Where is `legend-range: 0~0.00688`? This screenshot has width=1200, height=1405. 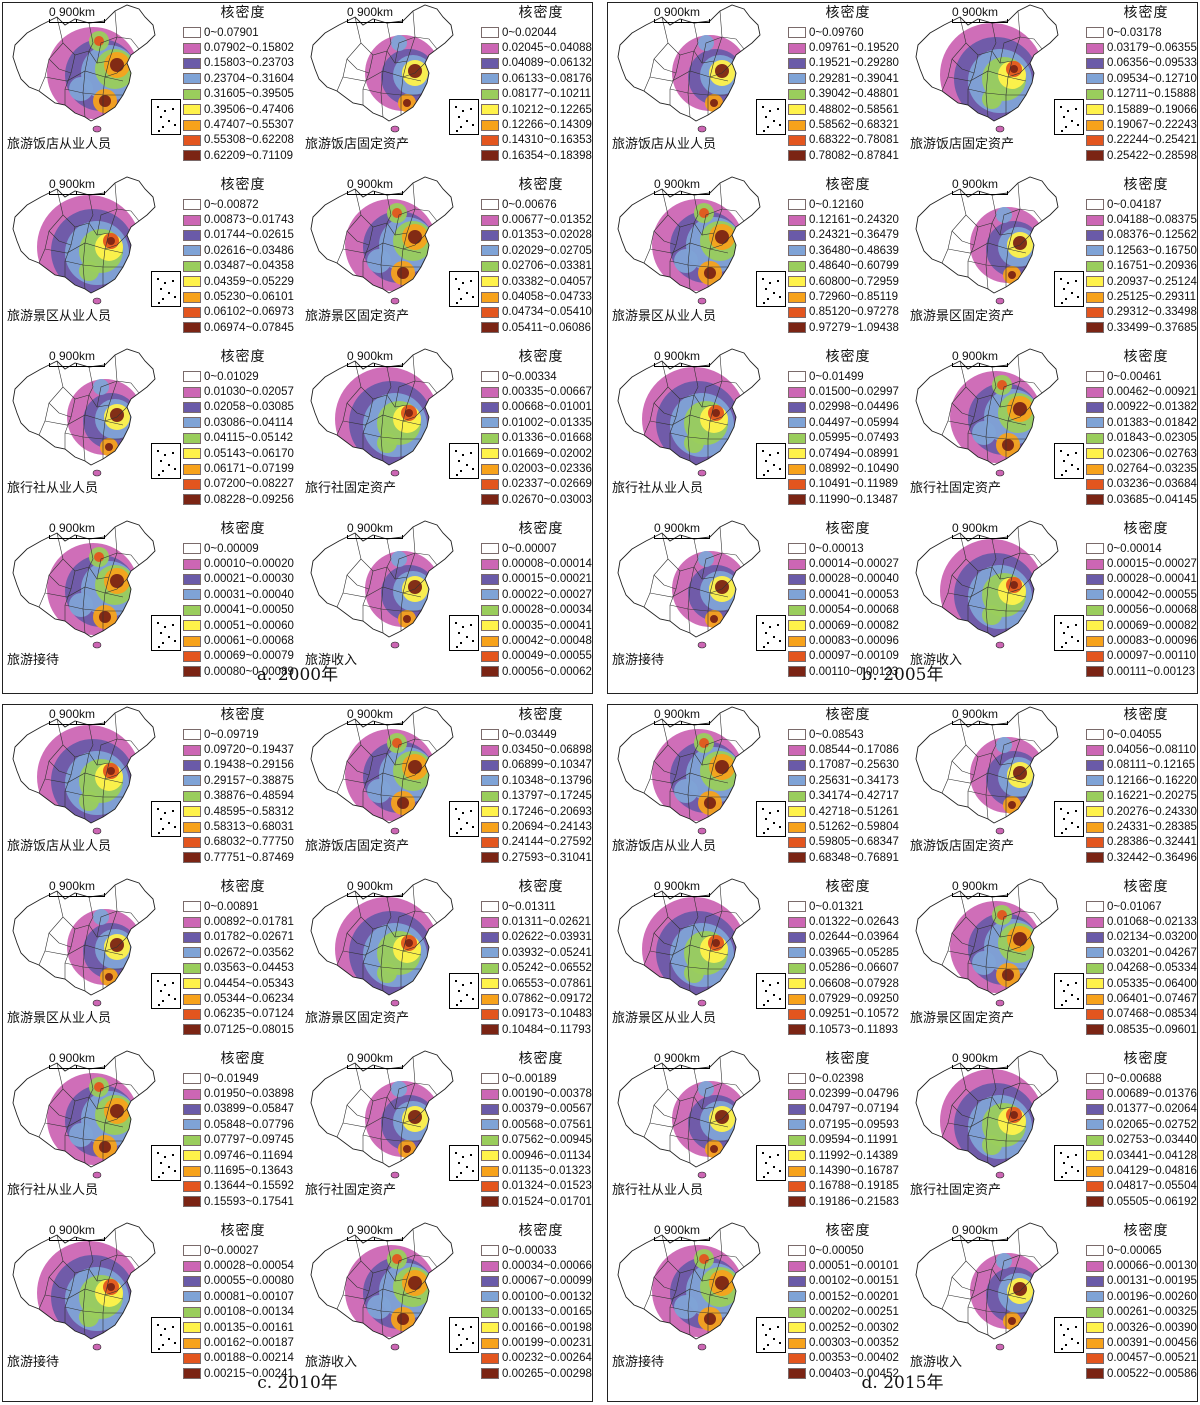
legend-range: 0~0.00688 is located at coordinates (1134, 1078).